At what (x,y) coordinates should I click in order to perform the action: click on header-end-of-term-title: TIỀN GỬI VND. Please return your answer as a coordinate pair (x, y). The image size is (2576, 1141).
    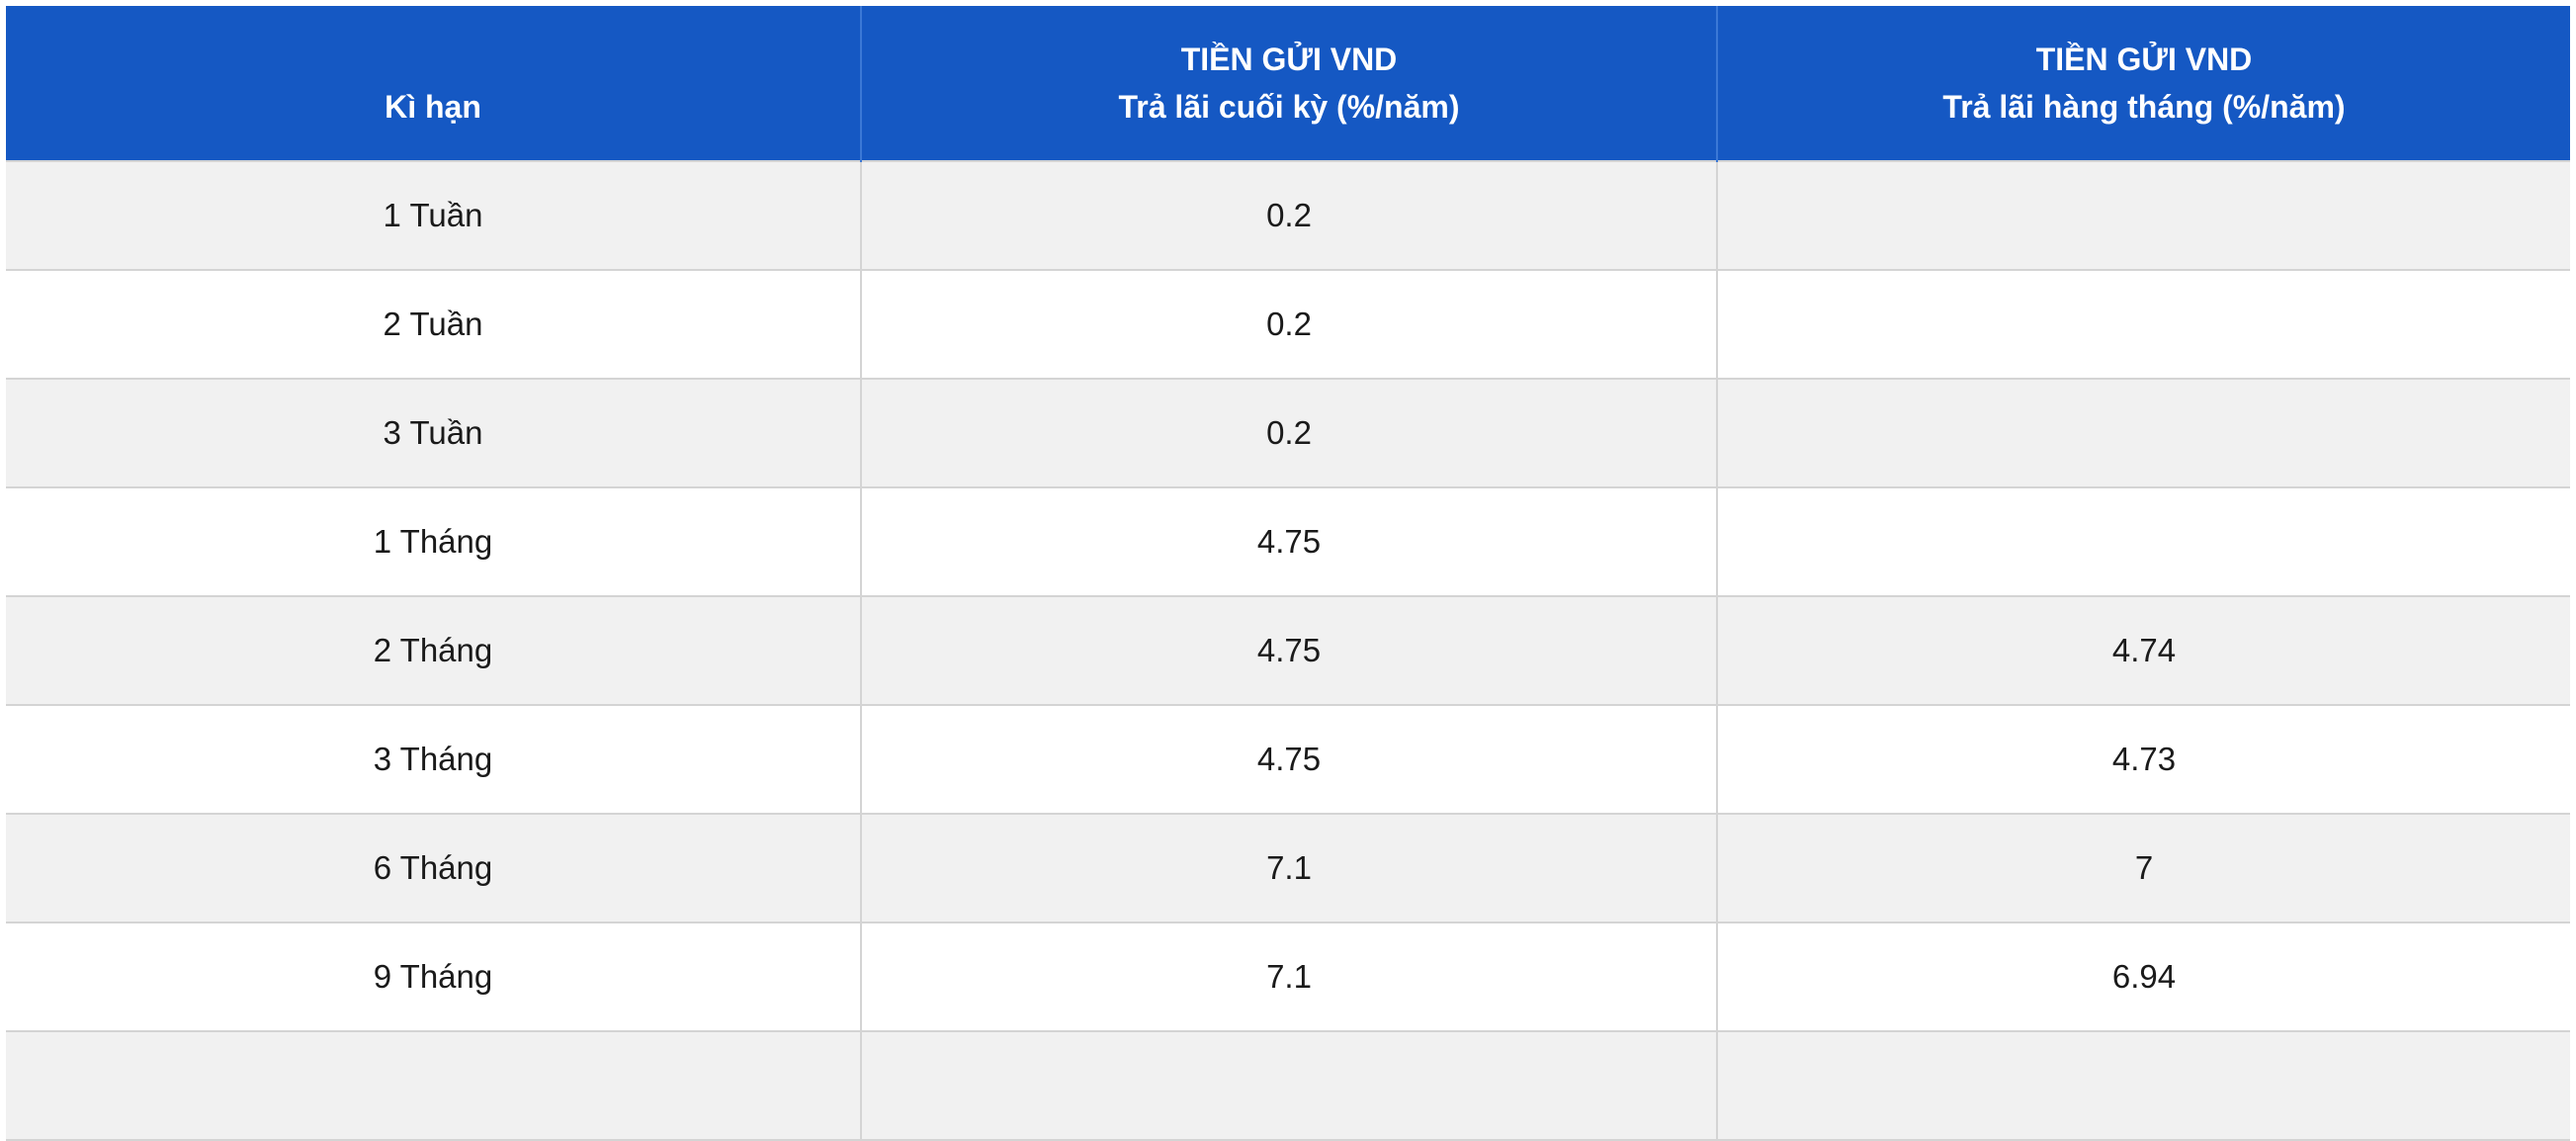
    Looking at the image, I should click on (1289, 59).